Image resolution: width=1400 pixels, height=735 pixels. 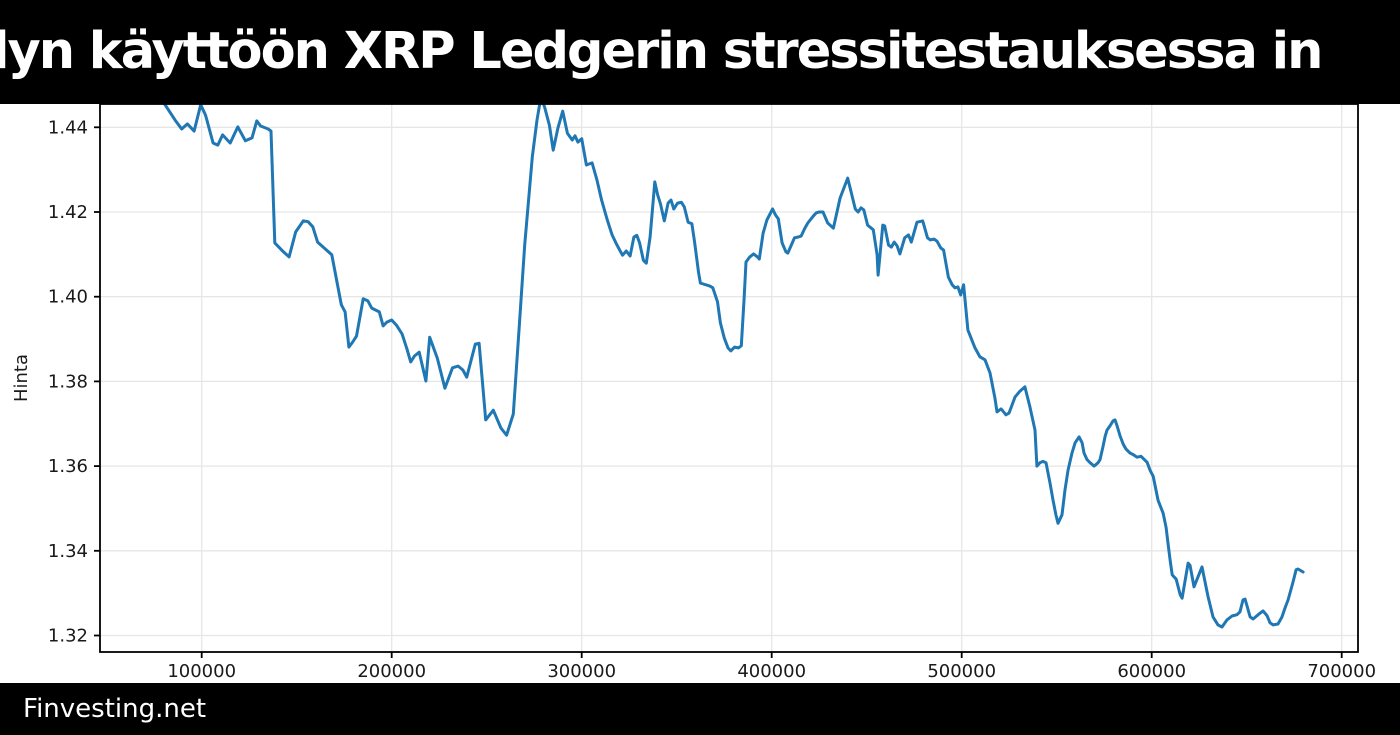 What do you see at coordinates (700, 709) in the screenshot?
I see `footer-bar: Finvesting.net` at bounding box center [700, 709].